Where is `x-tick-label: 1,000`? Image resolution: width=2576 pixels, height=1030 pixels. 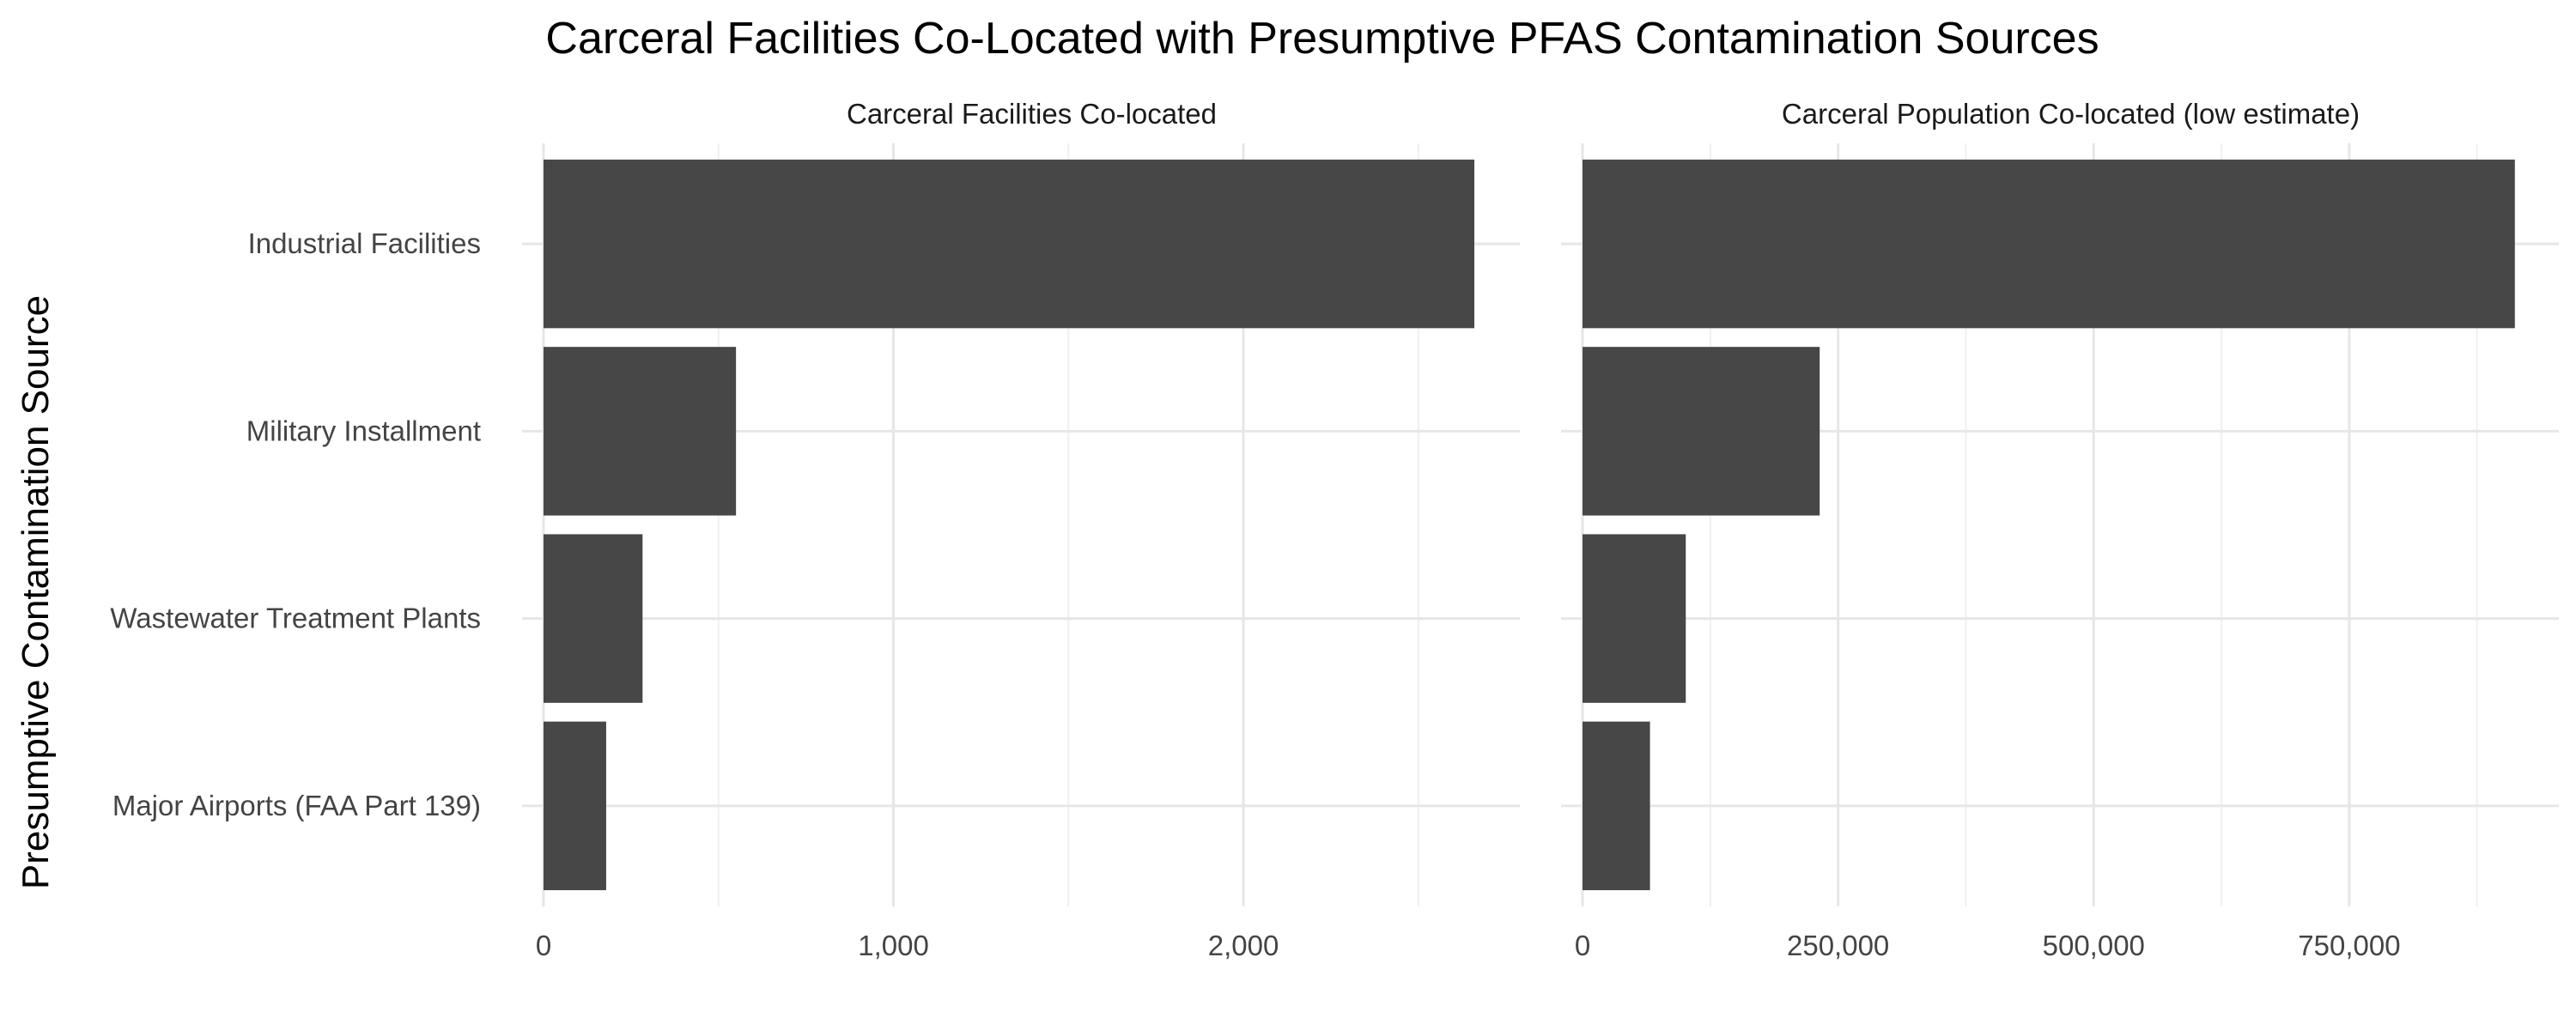 x-tick-label: 1,000 is located at coordinates (893, 945).